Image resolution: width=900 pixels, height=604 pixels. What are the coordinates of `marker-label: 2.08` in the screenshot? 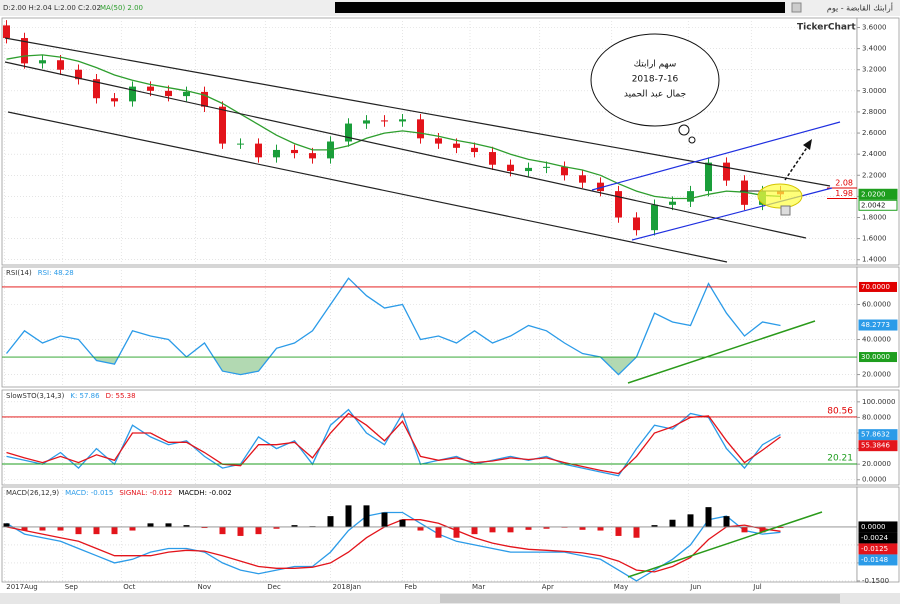 It's located at (844, 182).